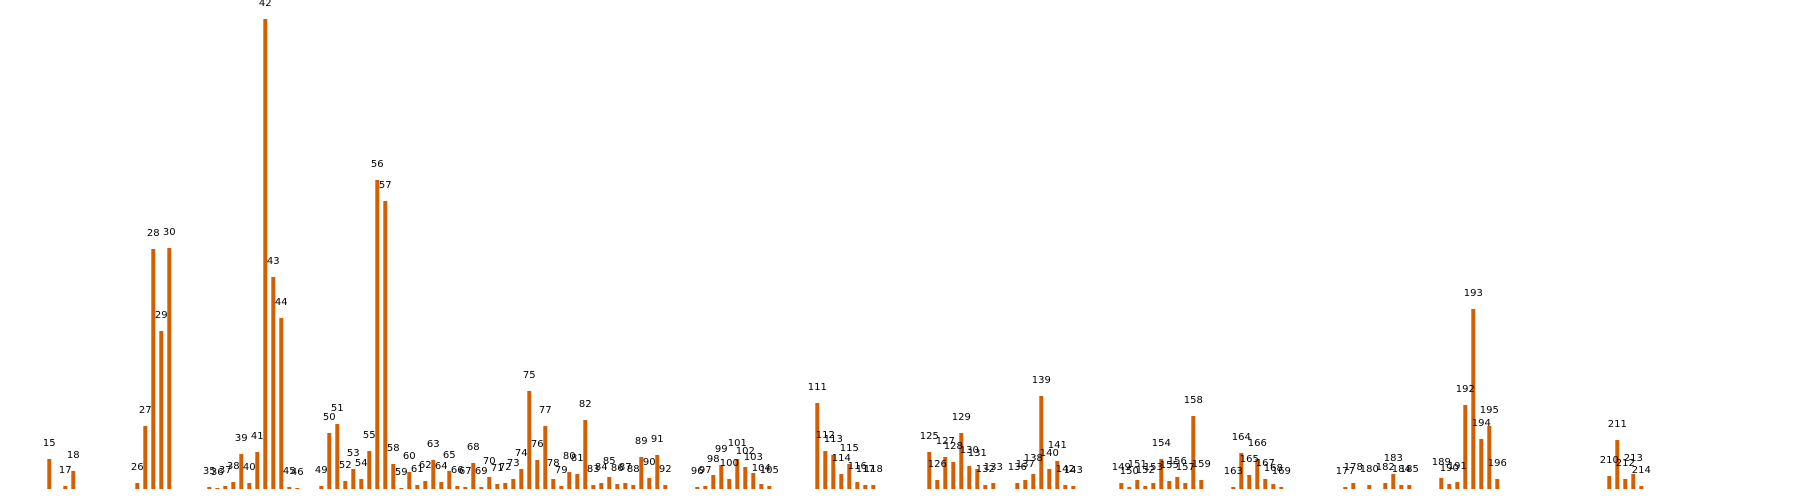  I want to click on bar-label-116: 116, so click(857, 466).